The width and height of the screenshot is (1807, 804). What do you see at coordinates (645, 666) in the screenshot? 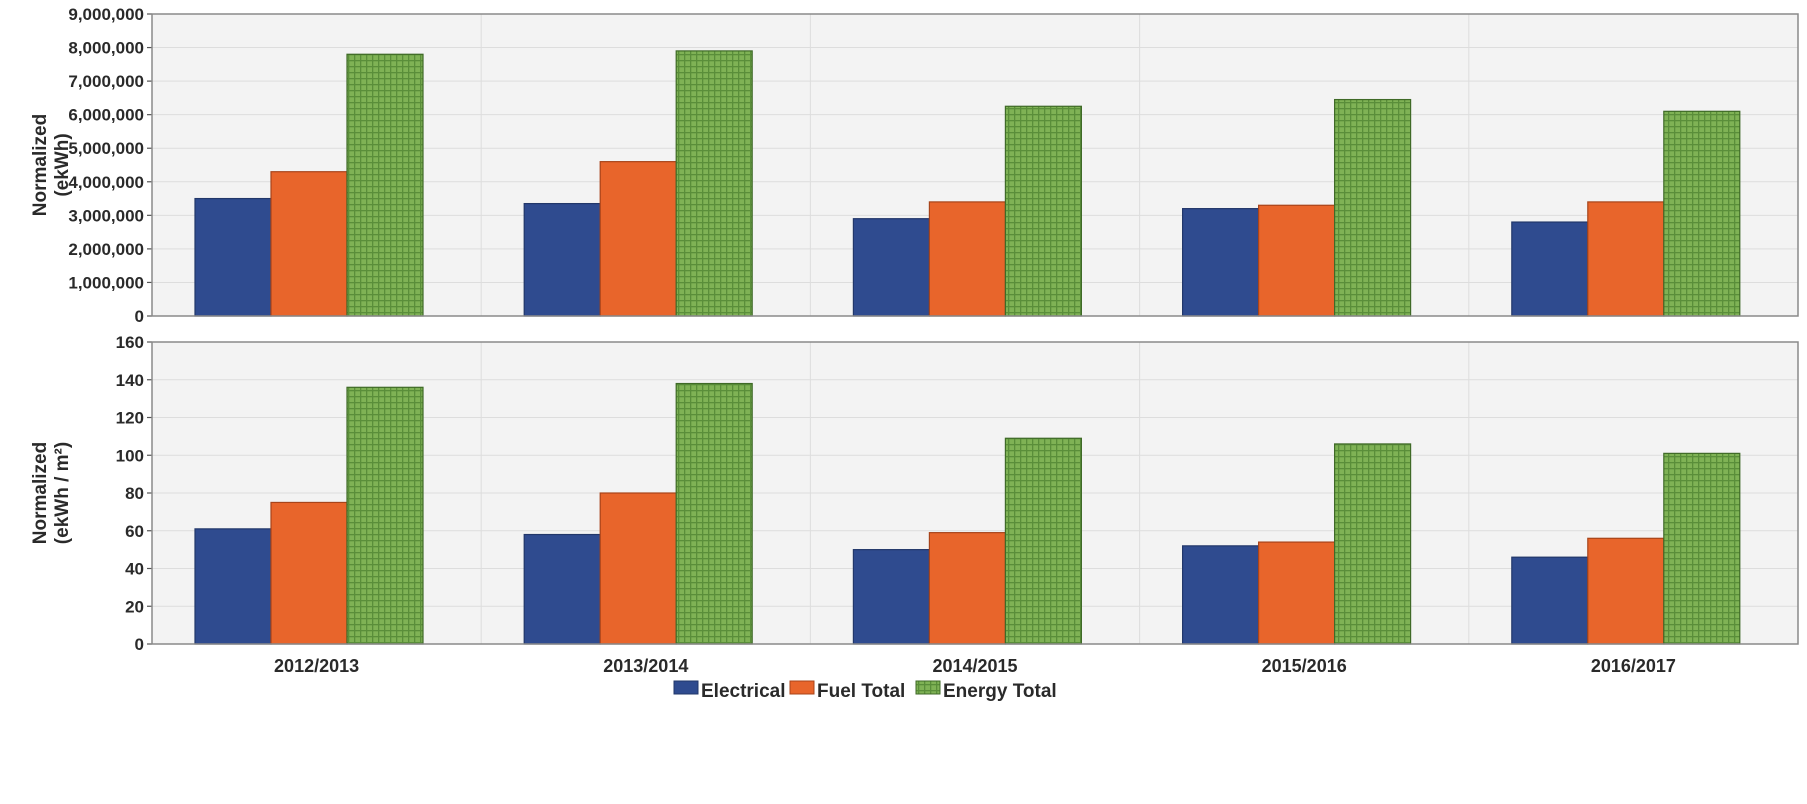
I see `x-tick-label: 2013/2014` at bounding box center [645, 666].